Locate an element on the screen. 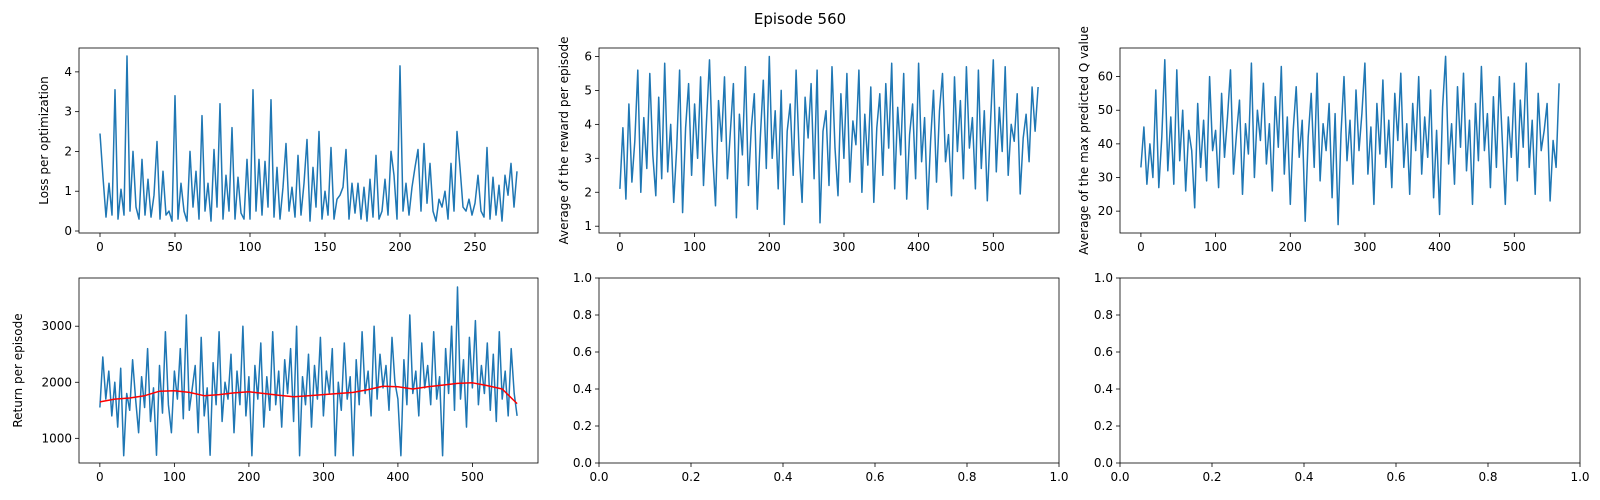 The width and height of the screenshot is (1600, 500). y-tick-label-empty1: 0.4 is located at coordinates (582, 389).